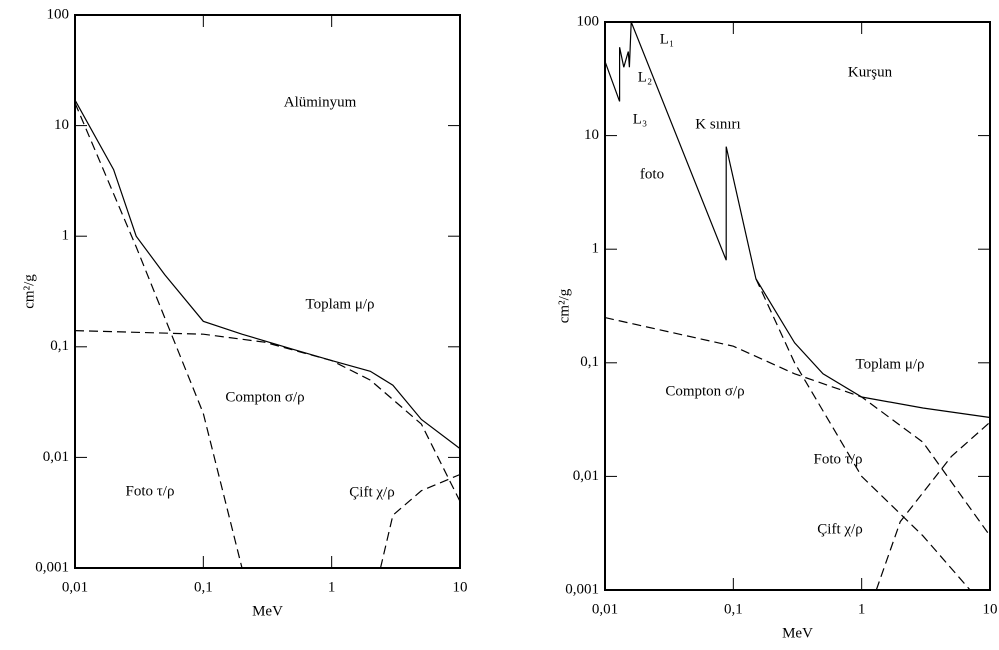 The height and width of the screenshot is (650, 999). I want to click on annotation: Kurşun, so click(870, 72).